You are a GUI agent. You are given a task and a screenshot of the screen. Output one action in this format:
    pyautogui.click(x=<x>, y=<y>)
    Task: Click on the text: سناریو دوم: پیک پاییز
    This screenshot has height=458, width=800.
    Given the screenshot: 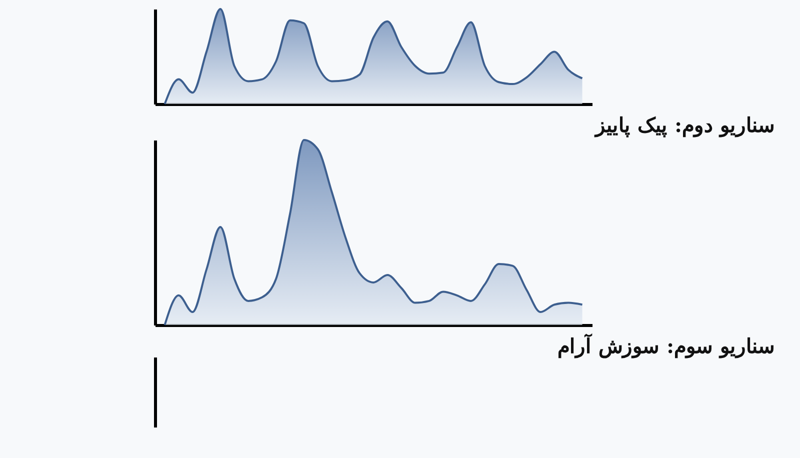 What is the action you would take?
    pyautogui.click(x=684, y=125)
    